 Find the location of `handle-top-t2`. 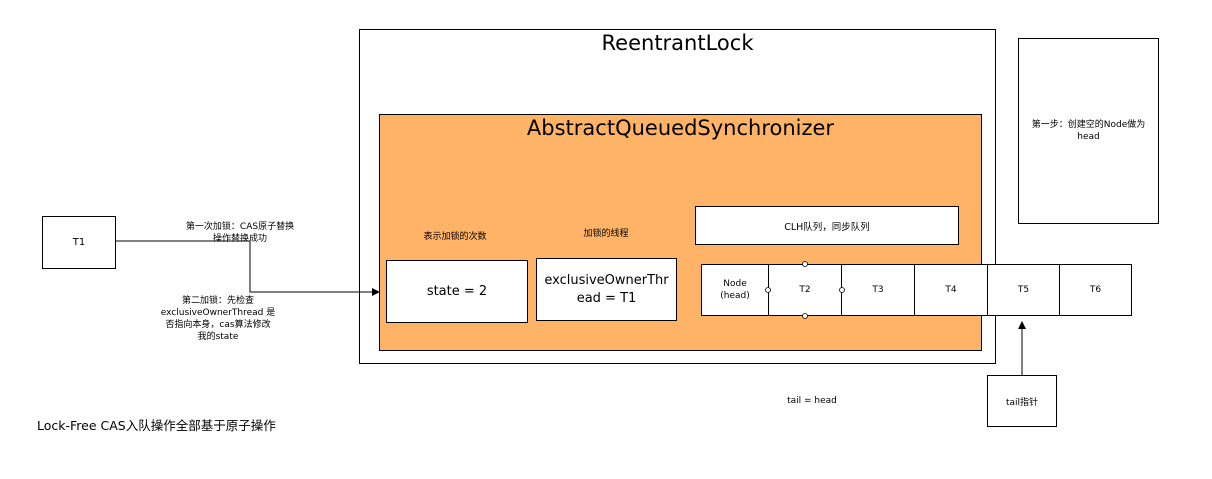

handle-top-t2 is located at coordinates (805, 264).